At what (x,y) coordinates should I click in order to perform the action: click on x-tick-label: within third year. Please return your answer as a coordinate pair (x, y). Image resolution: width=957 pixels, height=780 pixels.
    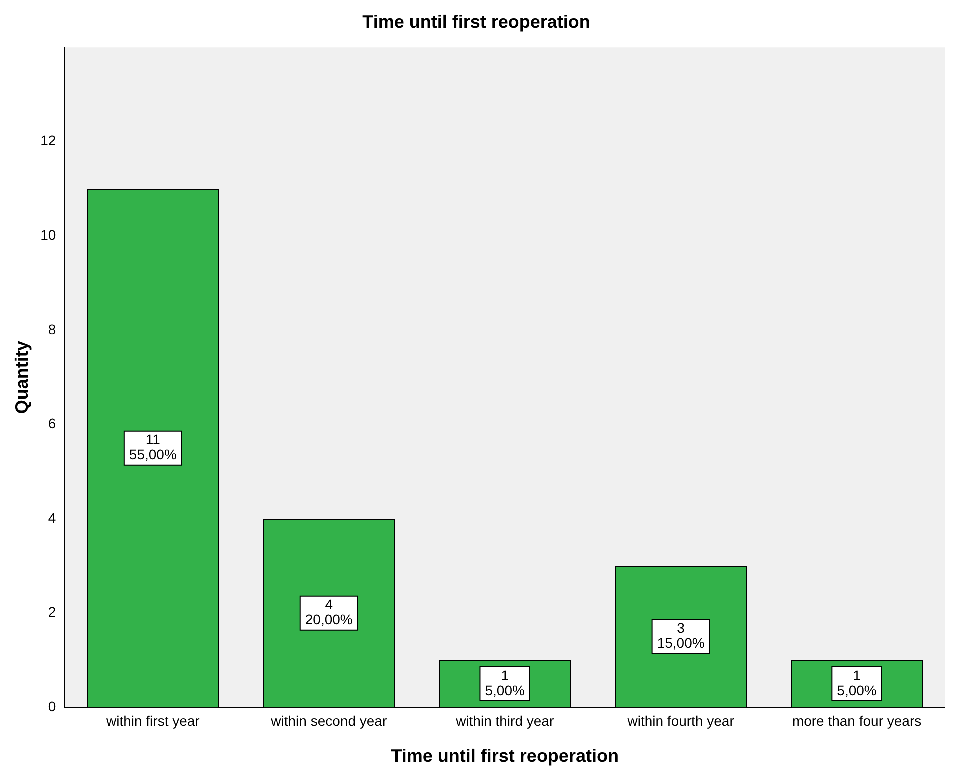
    Looking at the image, I should click on (504, 720).